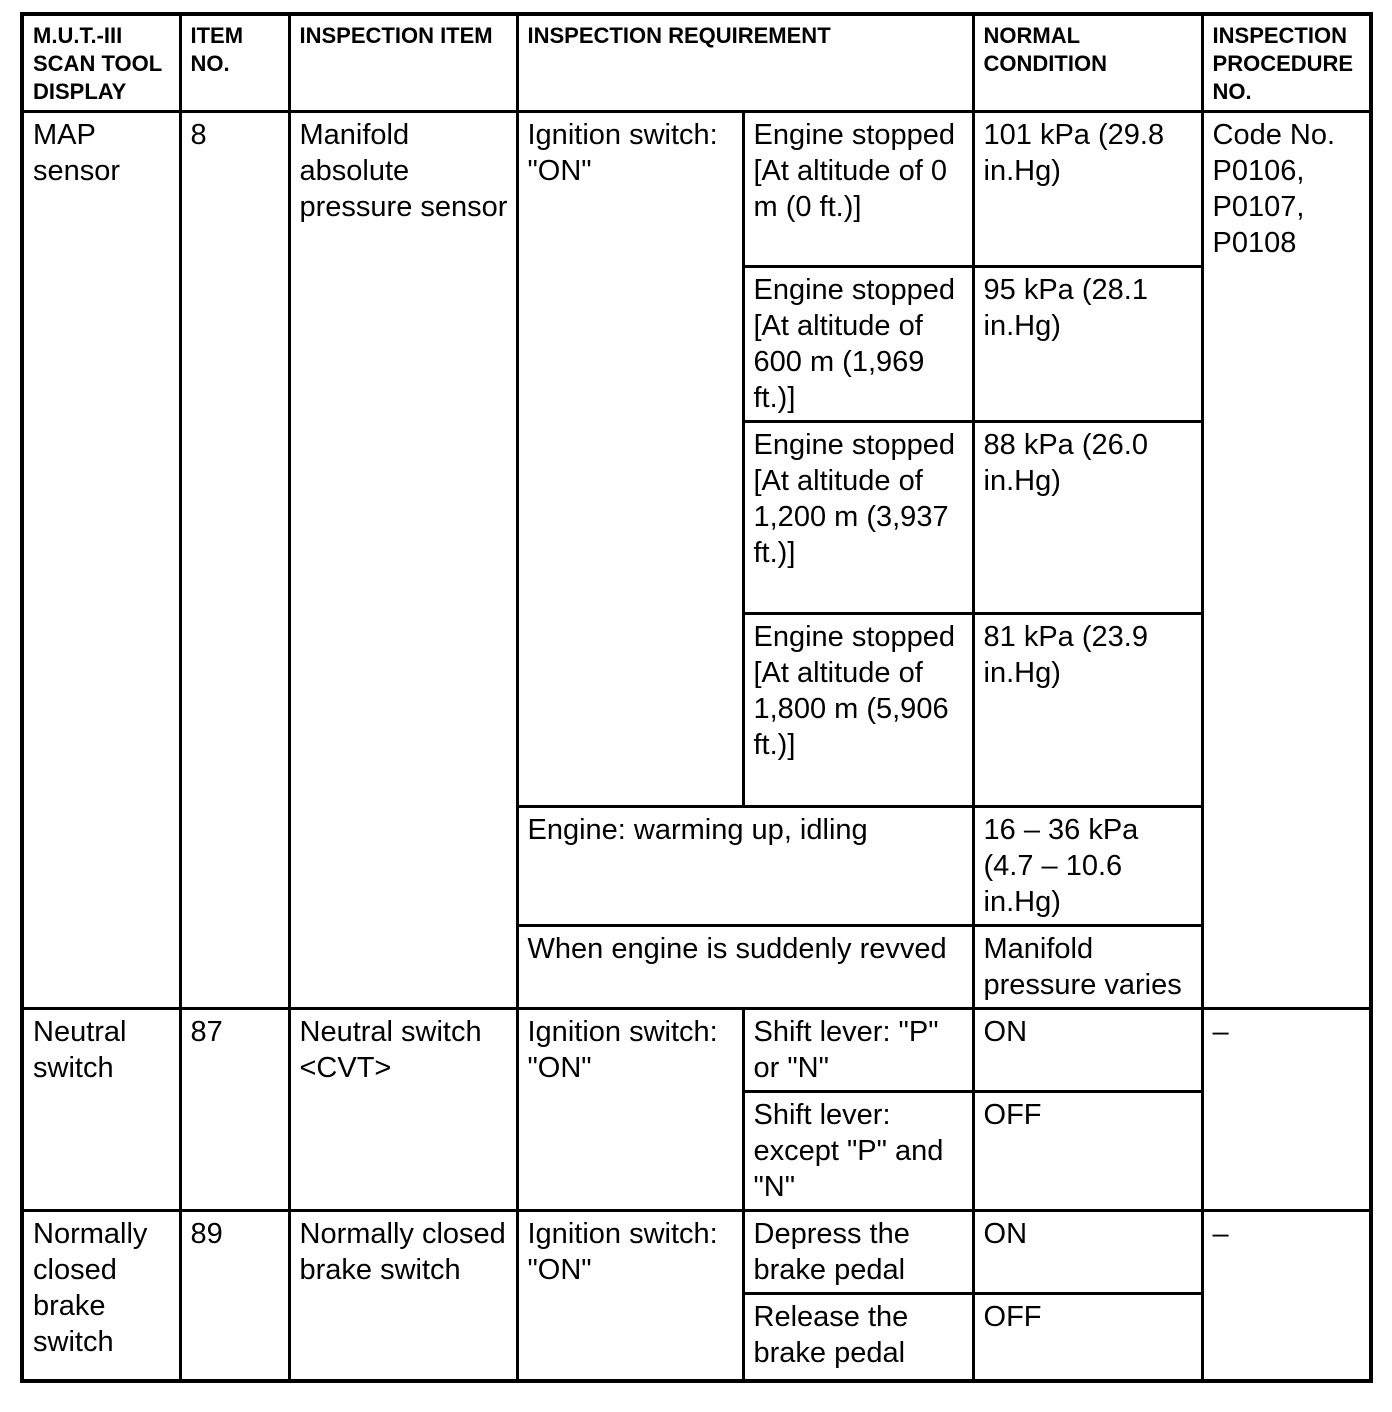 The height and width of the screenshot is (1412, 1392). What do you see at coordinates (1286, 560) in the screenshot?
I see `cell-inspection-procedure-no: Code No. P0106, P0107, P0108` at bounding box center [1286, 560].